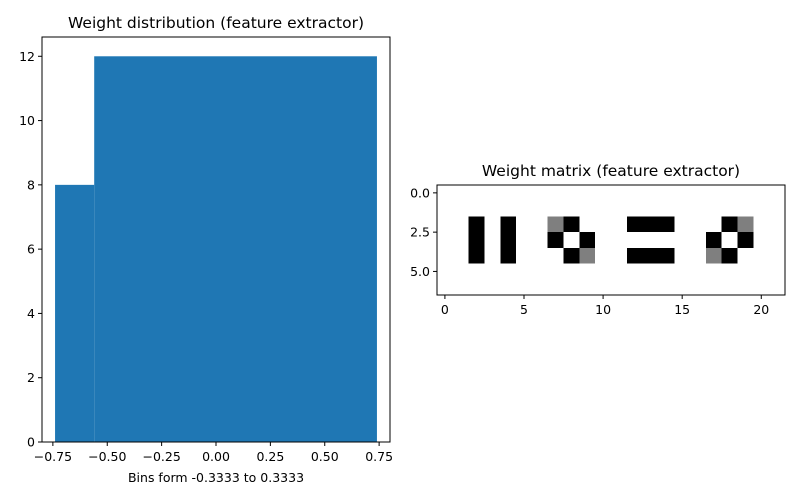 The height and width of the screenshot is (500, 800). I want to click on histogram-x-tick-label: 0.75, so click(379, 456).